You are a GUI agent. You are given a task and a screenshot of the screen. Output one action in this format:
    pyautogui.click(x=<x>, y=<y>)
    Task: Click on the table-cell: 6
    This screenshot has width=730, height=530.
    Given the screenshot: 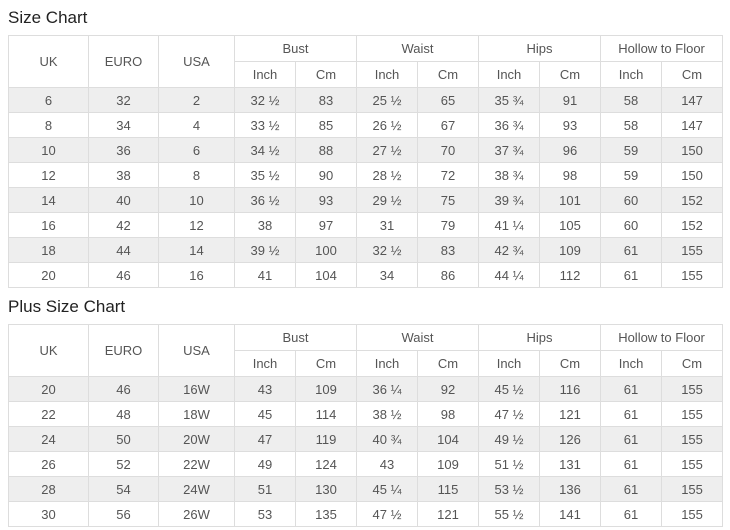 What is the action you would take?
    pyautogui.click(x=196, y=150)
    